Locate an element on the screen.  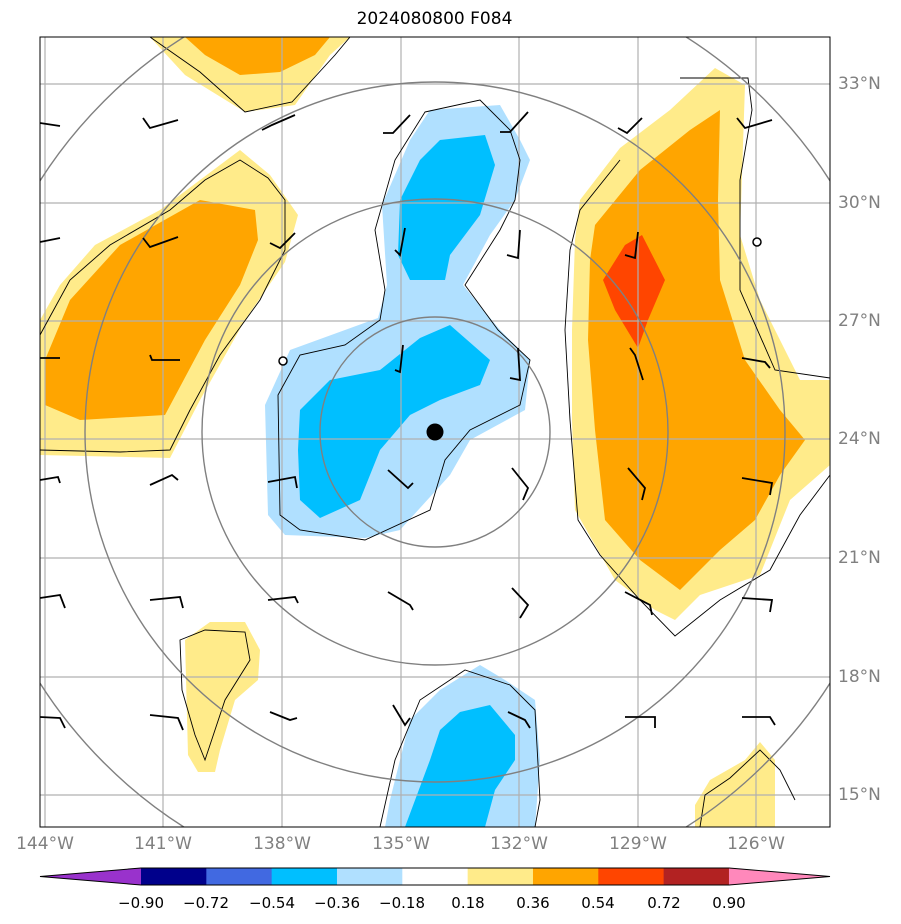
colorbar-outline is located at coordinates (435, 876).